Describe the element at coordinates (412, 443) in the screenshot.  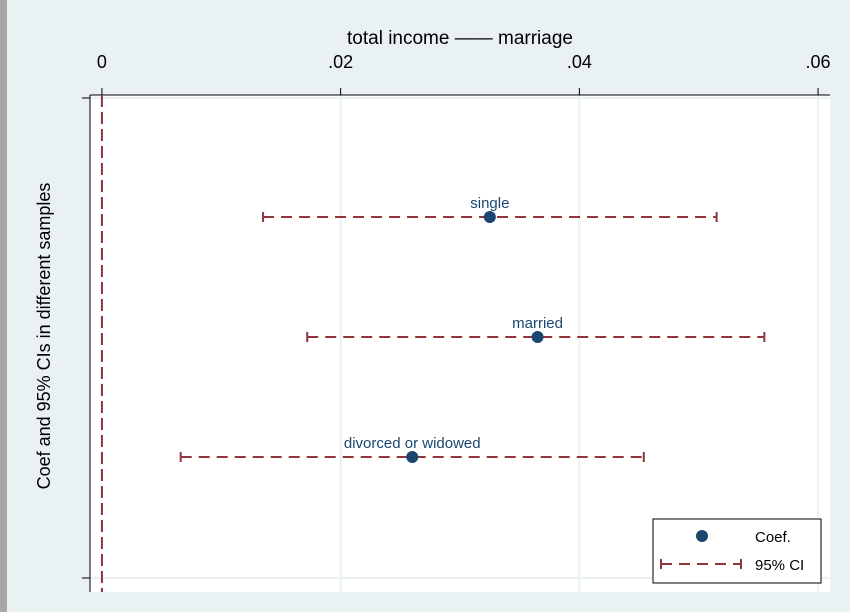
I see `point-label: divorced or widowed` at that location.